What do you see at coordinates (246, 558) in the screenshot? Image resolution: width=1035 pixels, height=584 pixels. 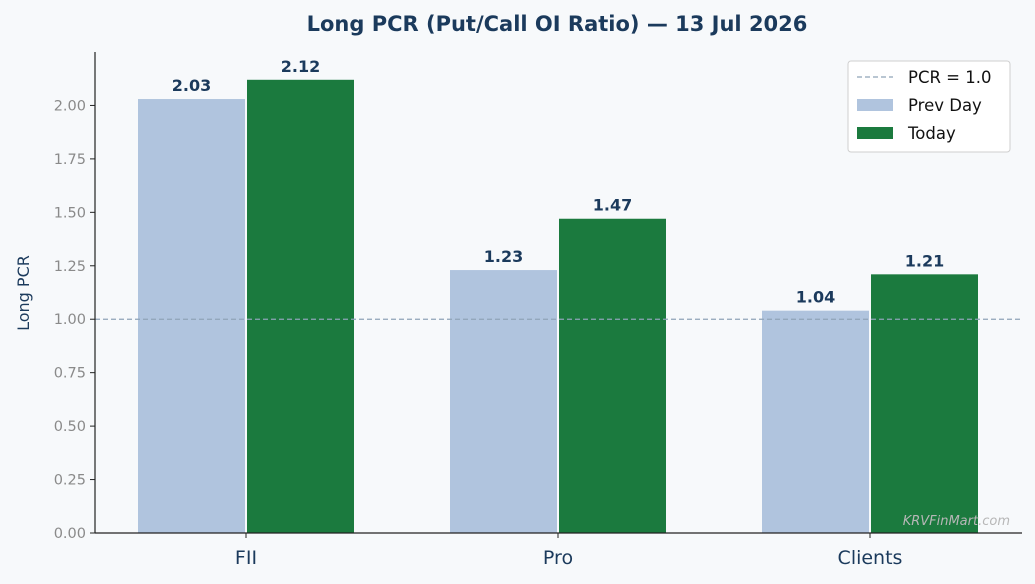 I see `x-tick-label: FII` at bounding box center [246, 558].